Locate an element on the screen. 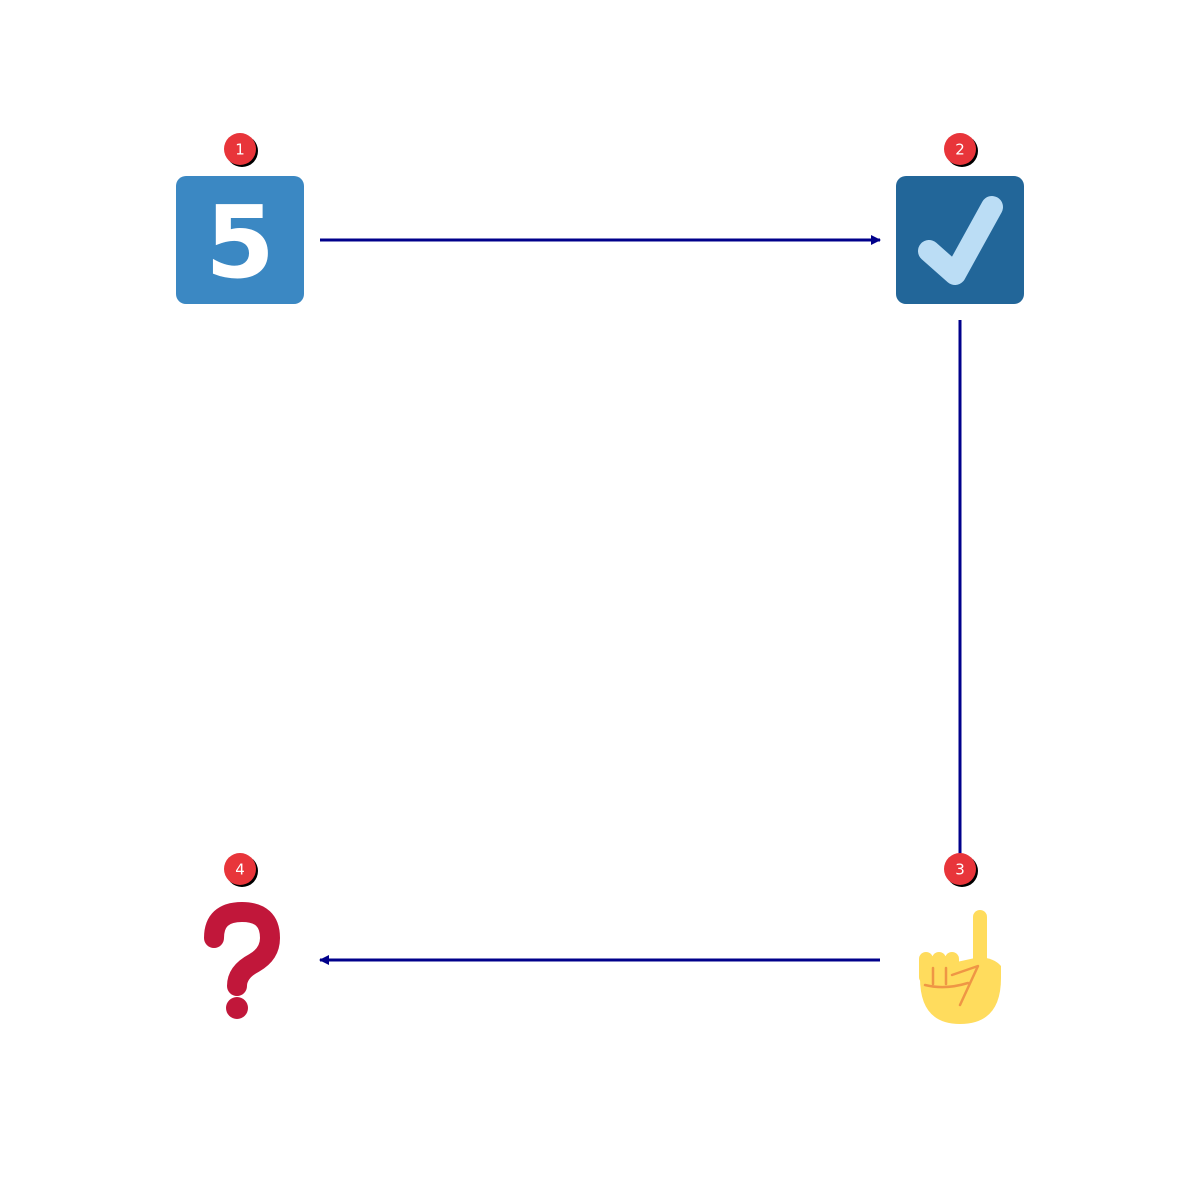 The width and height of the screenshot is (1200, 1200). check-mark is located at coordinates (960, 240).